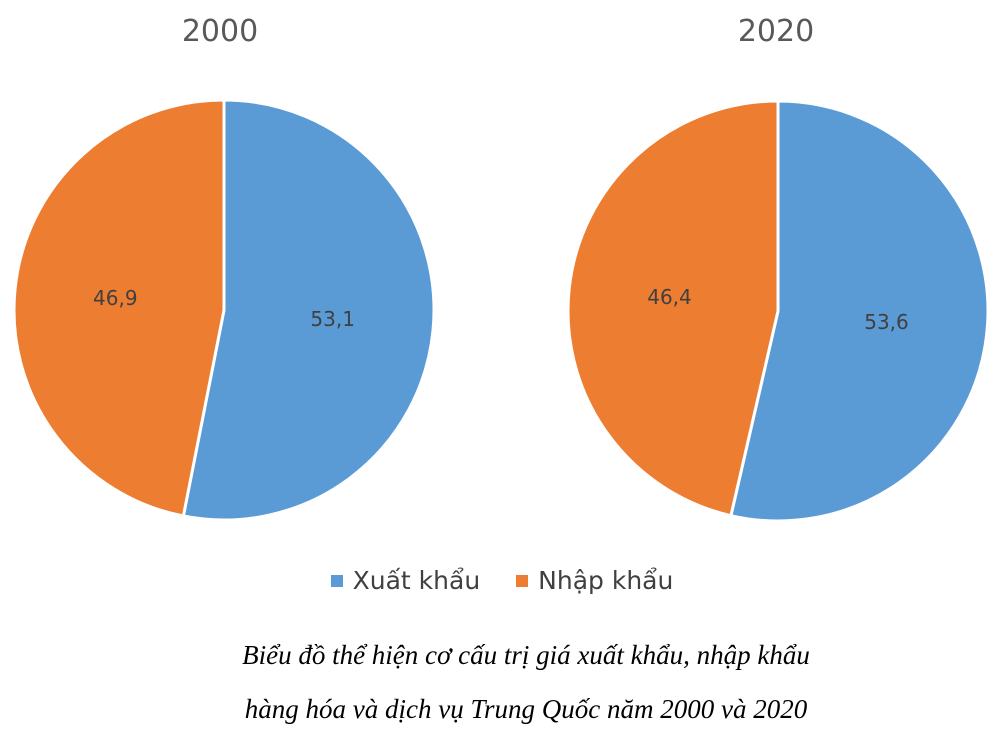 This screenshot has height=746, width=1004. I want to click on data-label-2020-import: 46,4, so click(669, 297).